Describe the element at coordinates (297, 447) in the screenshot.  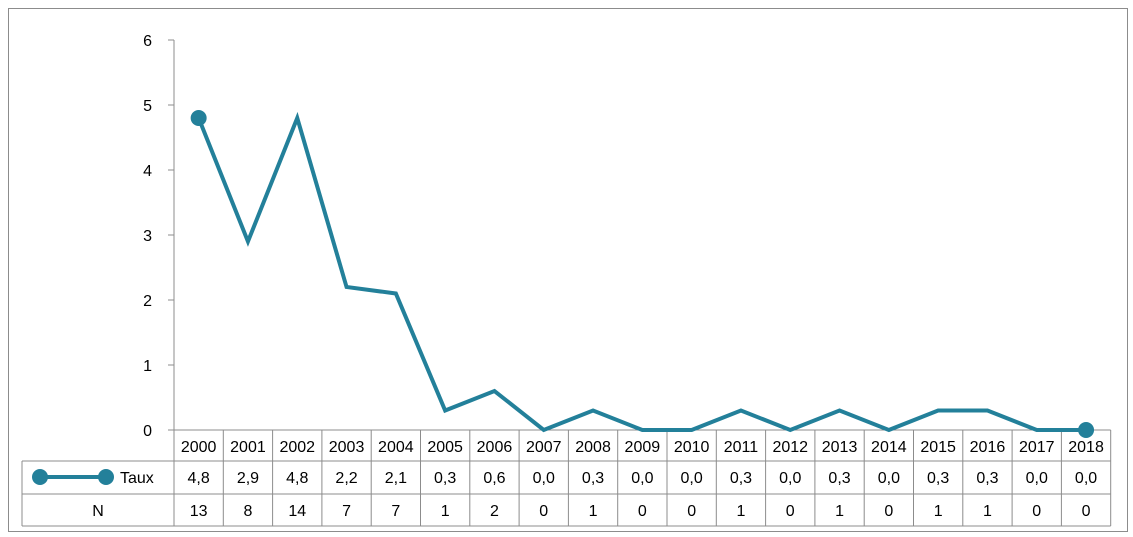
I see `x-category-label: 2002` at that location.